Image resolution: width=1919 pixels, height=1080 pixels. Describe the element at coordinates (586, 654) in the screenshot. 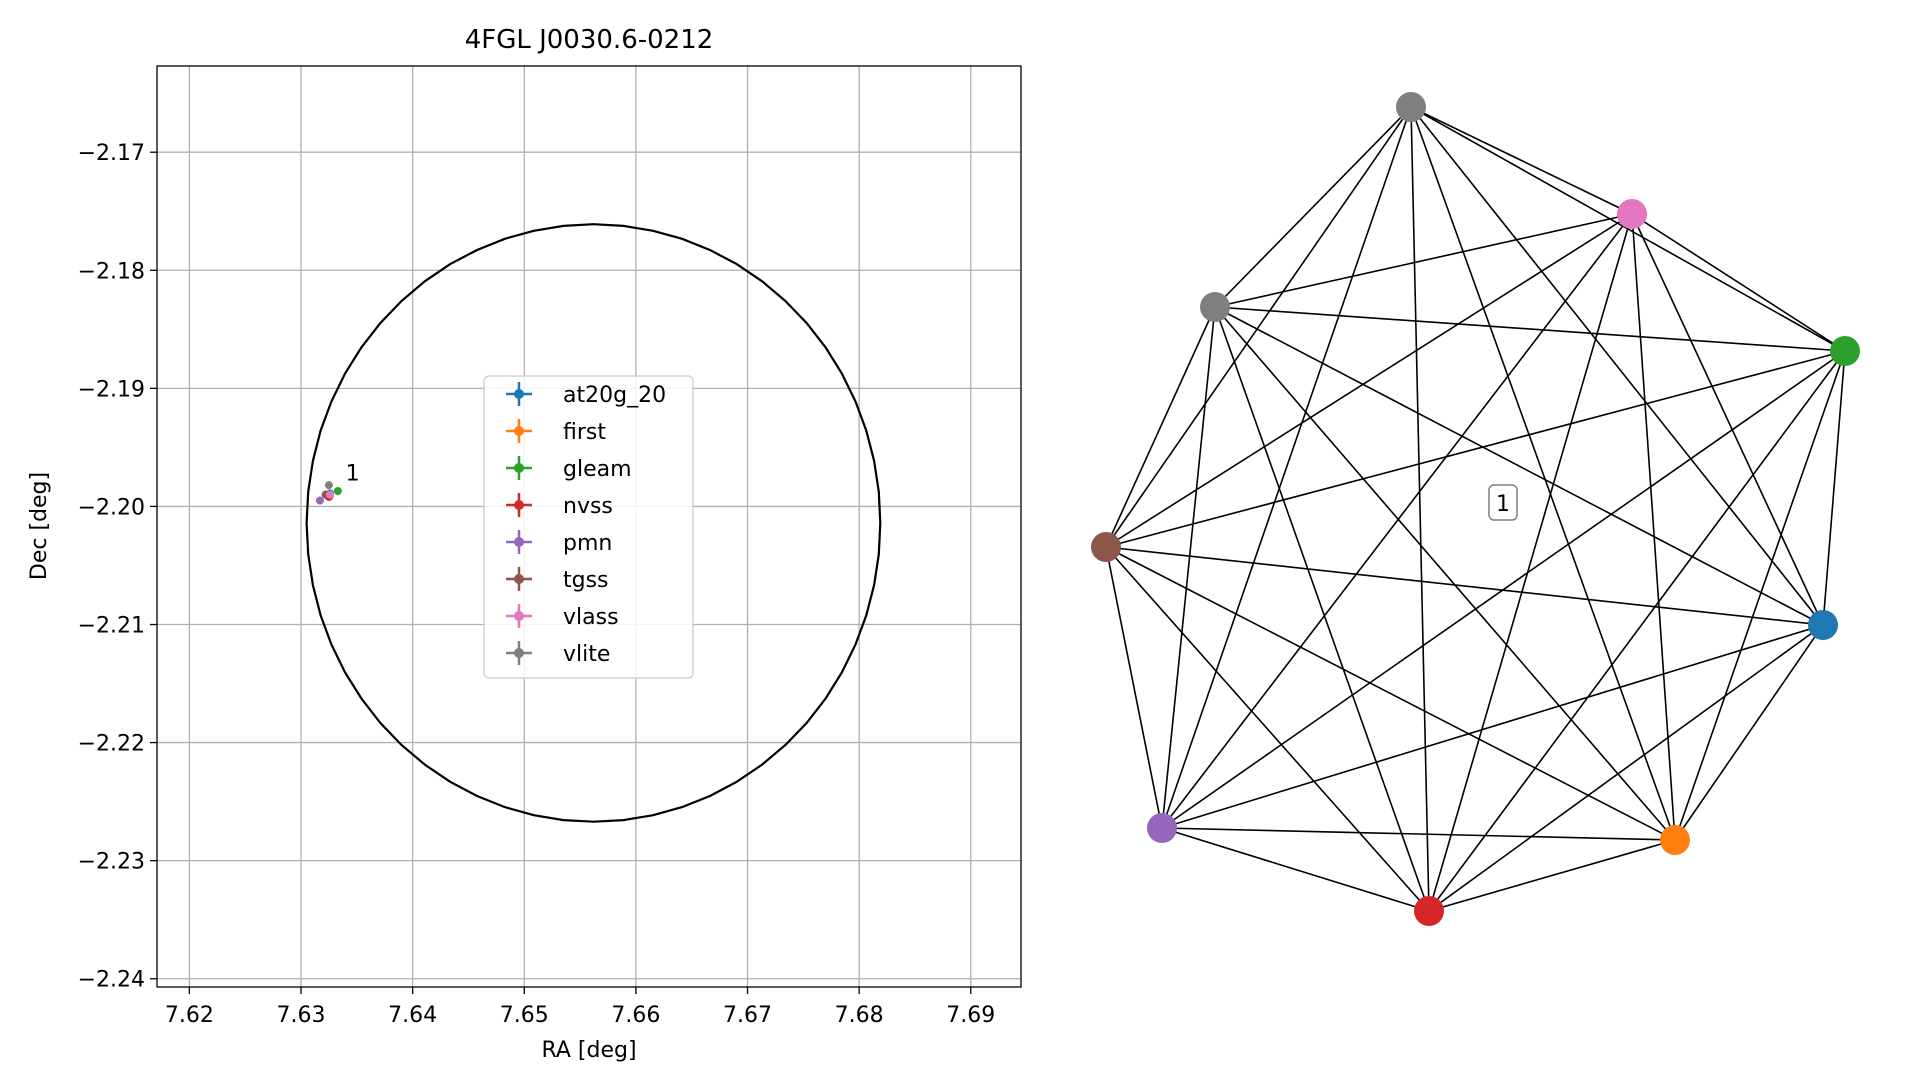

I see `legend-label: vlite` at that location.